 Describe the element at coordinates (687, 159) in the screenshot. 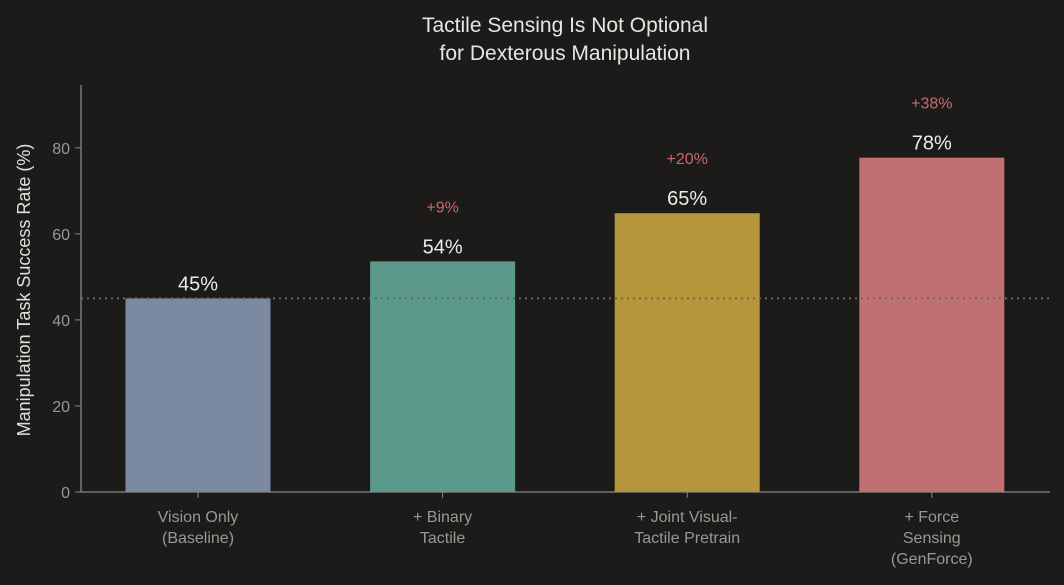

I see `delta-label: +20%` at that location.